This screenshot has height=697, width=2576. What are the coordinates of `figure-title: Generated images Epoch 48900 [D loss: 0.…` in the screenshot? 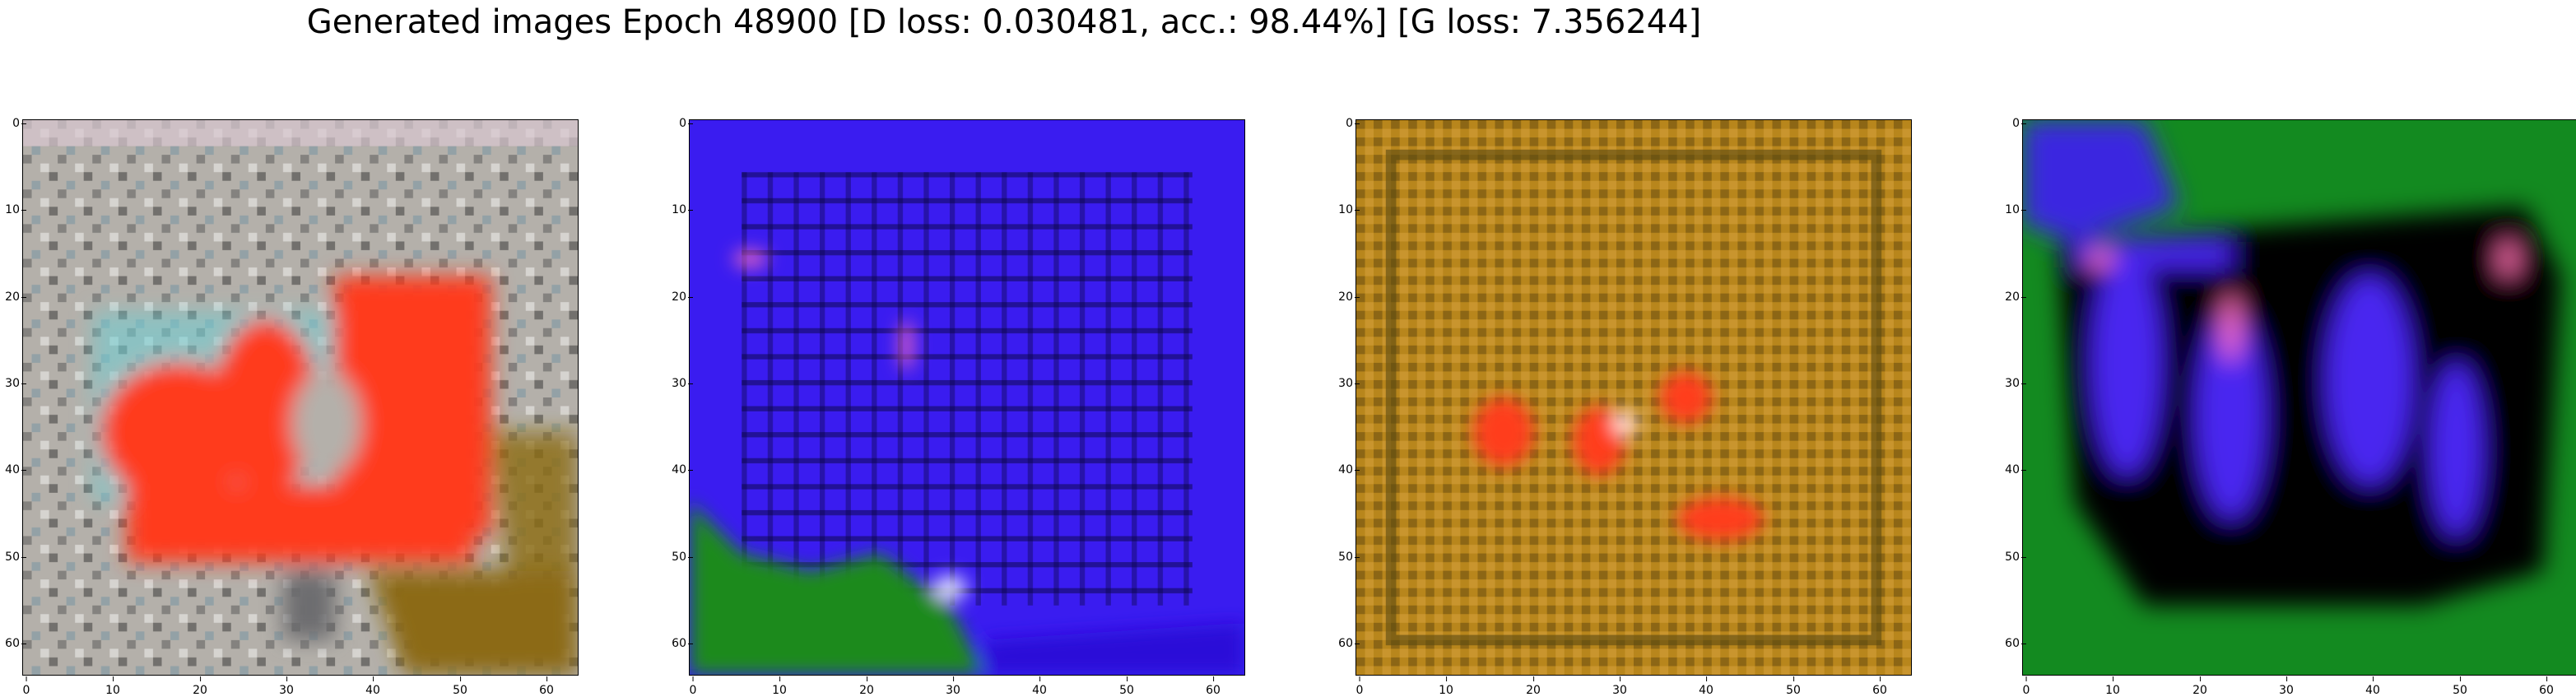 It's located at (1004, 22).